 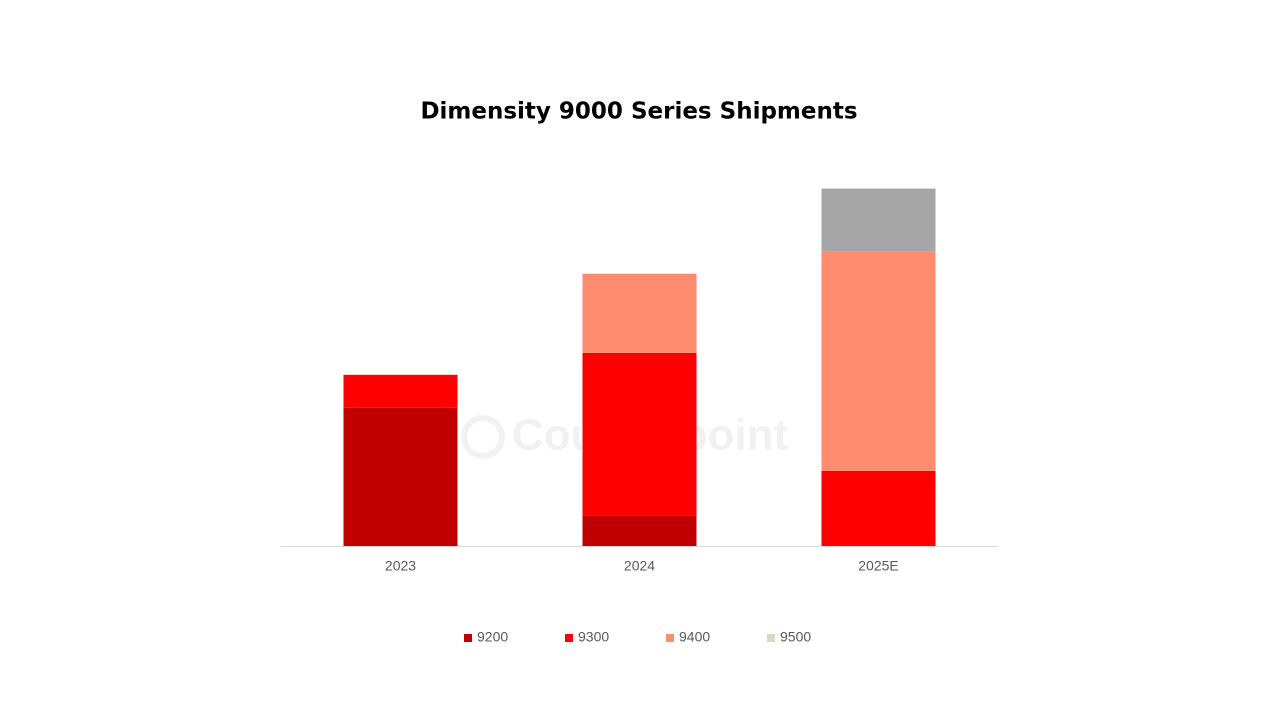 I want to click on chart-title: Dimensity 9000 Series Shipments, so click(x=638, y=112).